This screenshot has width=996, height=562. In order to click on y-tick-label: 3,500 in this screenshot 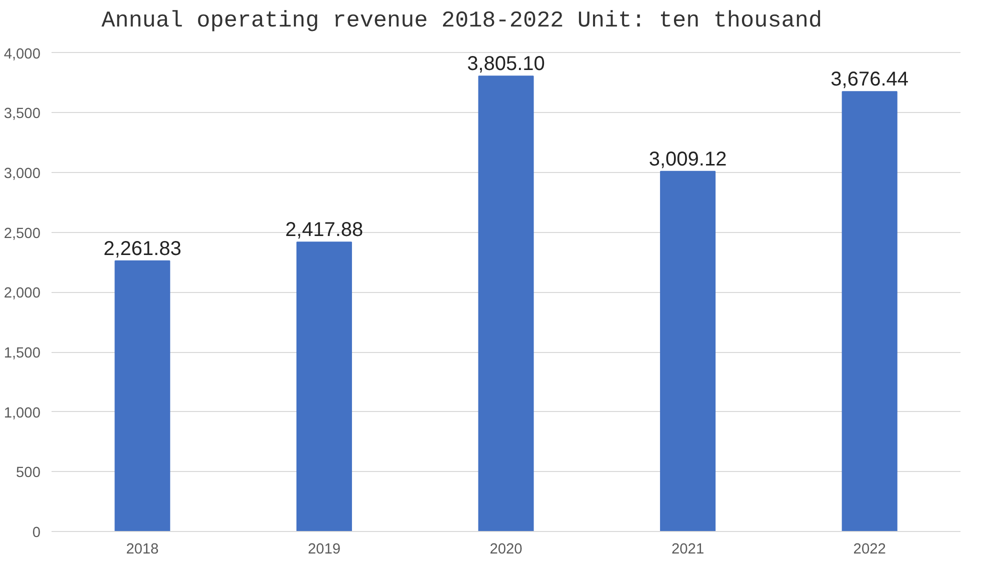, I will do `click(22, 114)`.